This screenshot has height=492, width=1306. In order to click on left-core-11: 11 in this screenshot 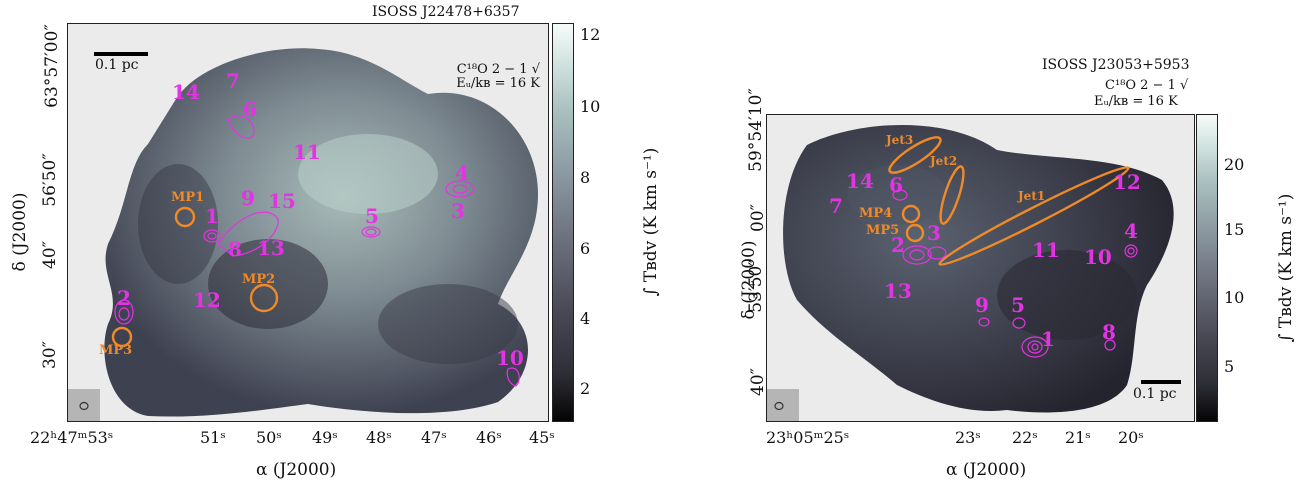, I will do `click(307, 152)`.